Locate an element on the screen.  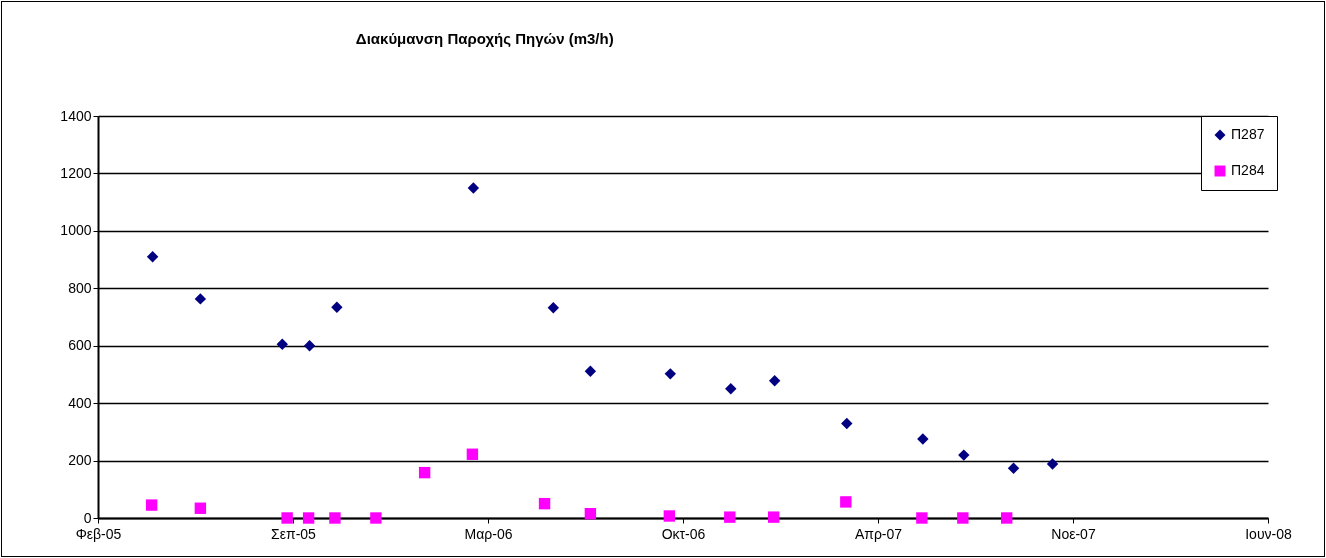
y-tick-label: 800 is located at coordinates (80, 287).